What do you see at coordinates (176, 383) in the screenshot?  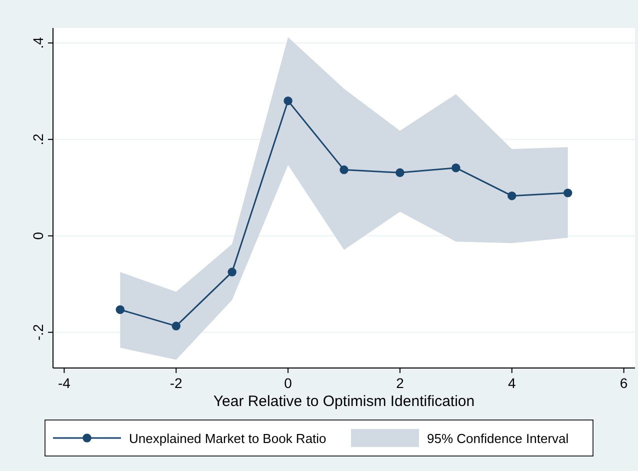 I see `x-tick-label: -2` at bounding box center [176, 383].